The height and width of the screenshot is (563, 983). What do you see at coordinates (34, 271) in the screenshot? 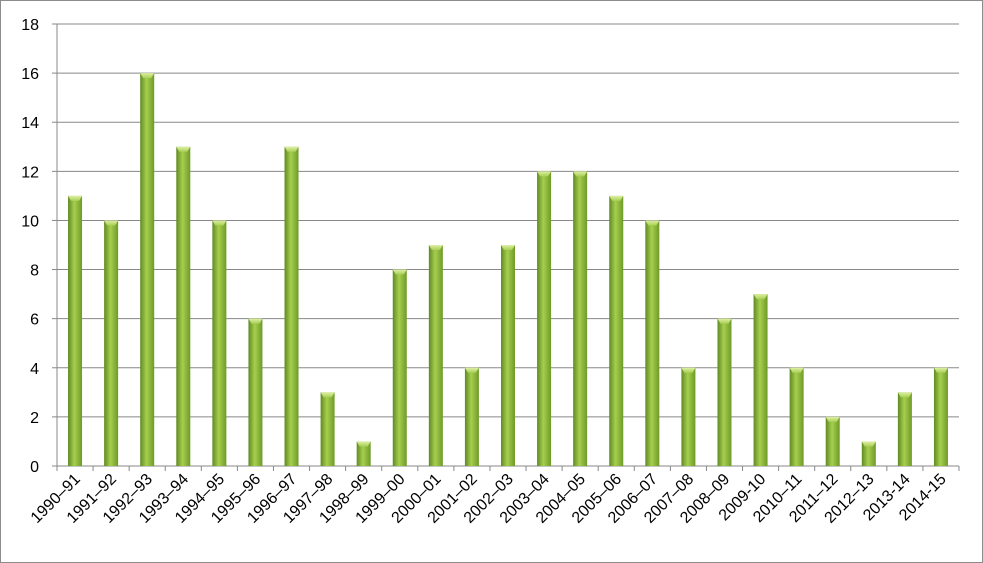
I see `y-tick-label: 8` at bounding box center [34, 271].